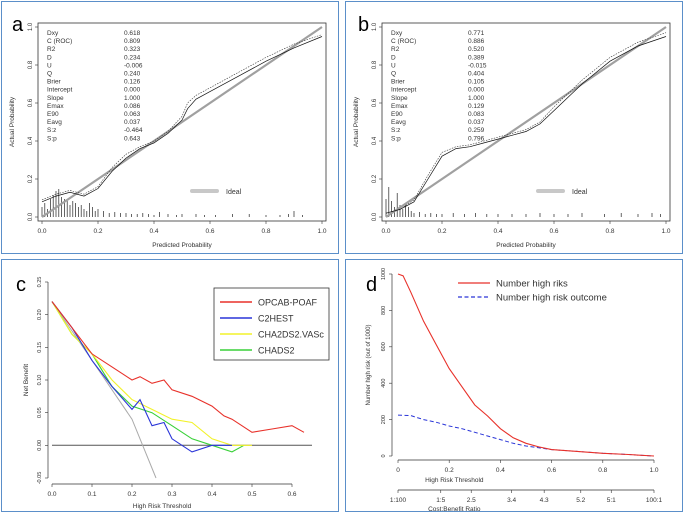  Describe the element at coordinates (526, 365) in the screenshot. I see `number-high-risk-line` at that location.